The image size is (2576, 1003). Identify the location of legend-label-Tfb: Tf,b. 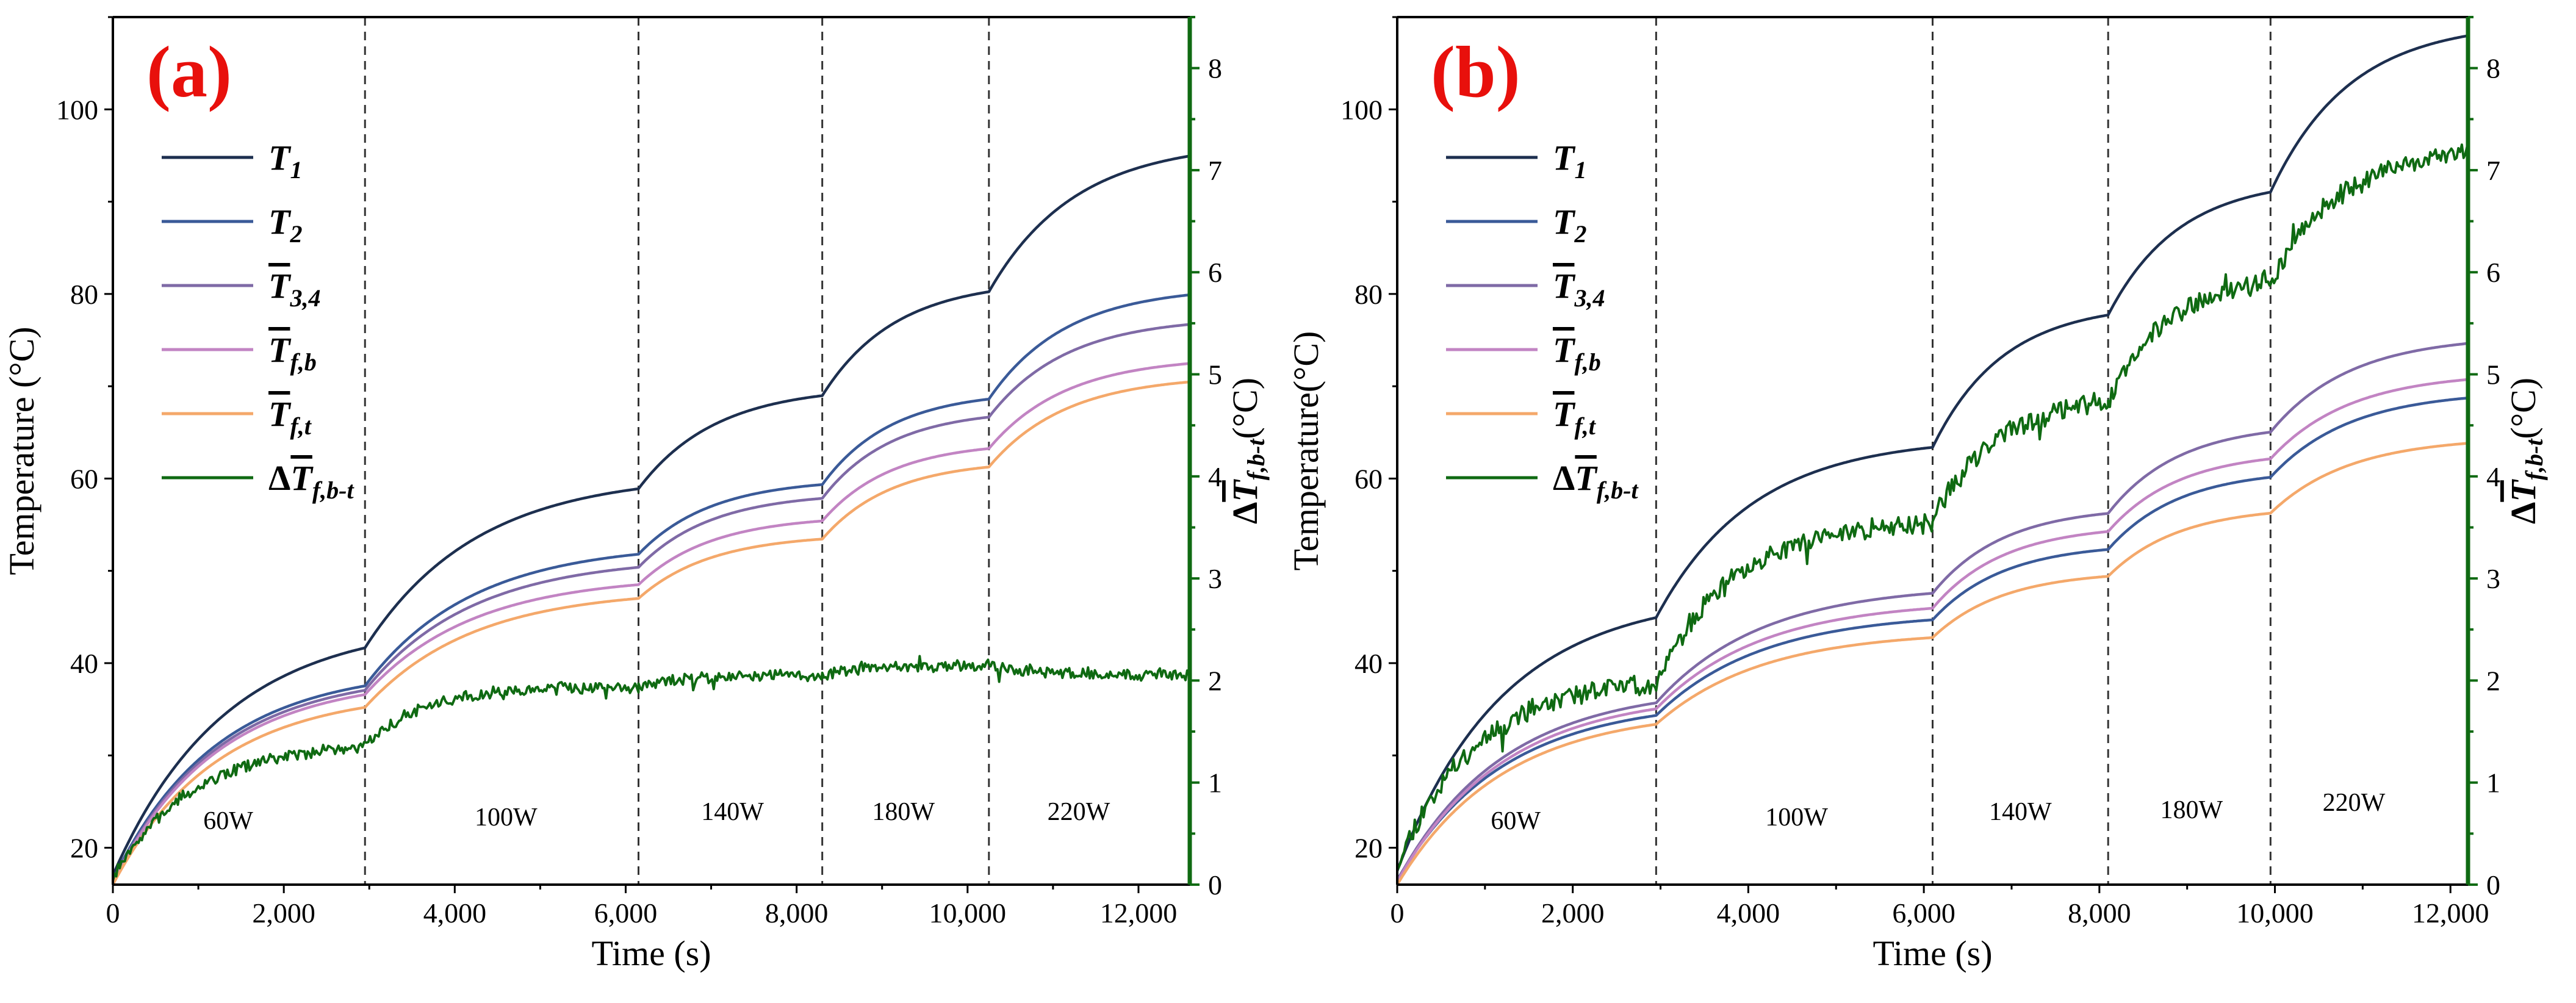
(1577, 353).